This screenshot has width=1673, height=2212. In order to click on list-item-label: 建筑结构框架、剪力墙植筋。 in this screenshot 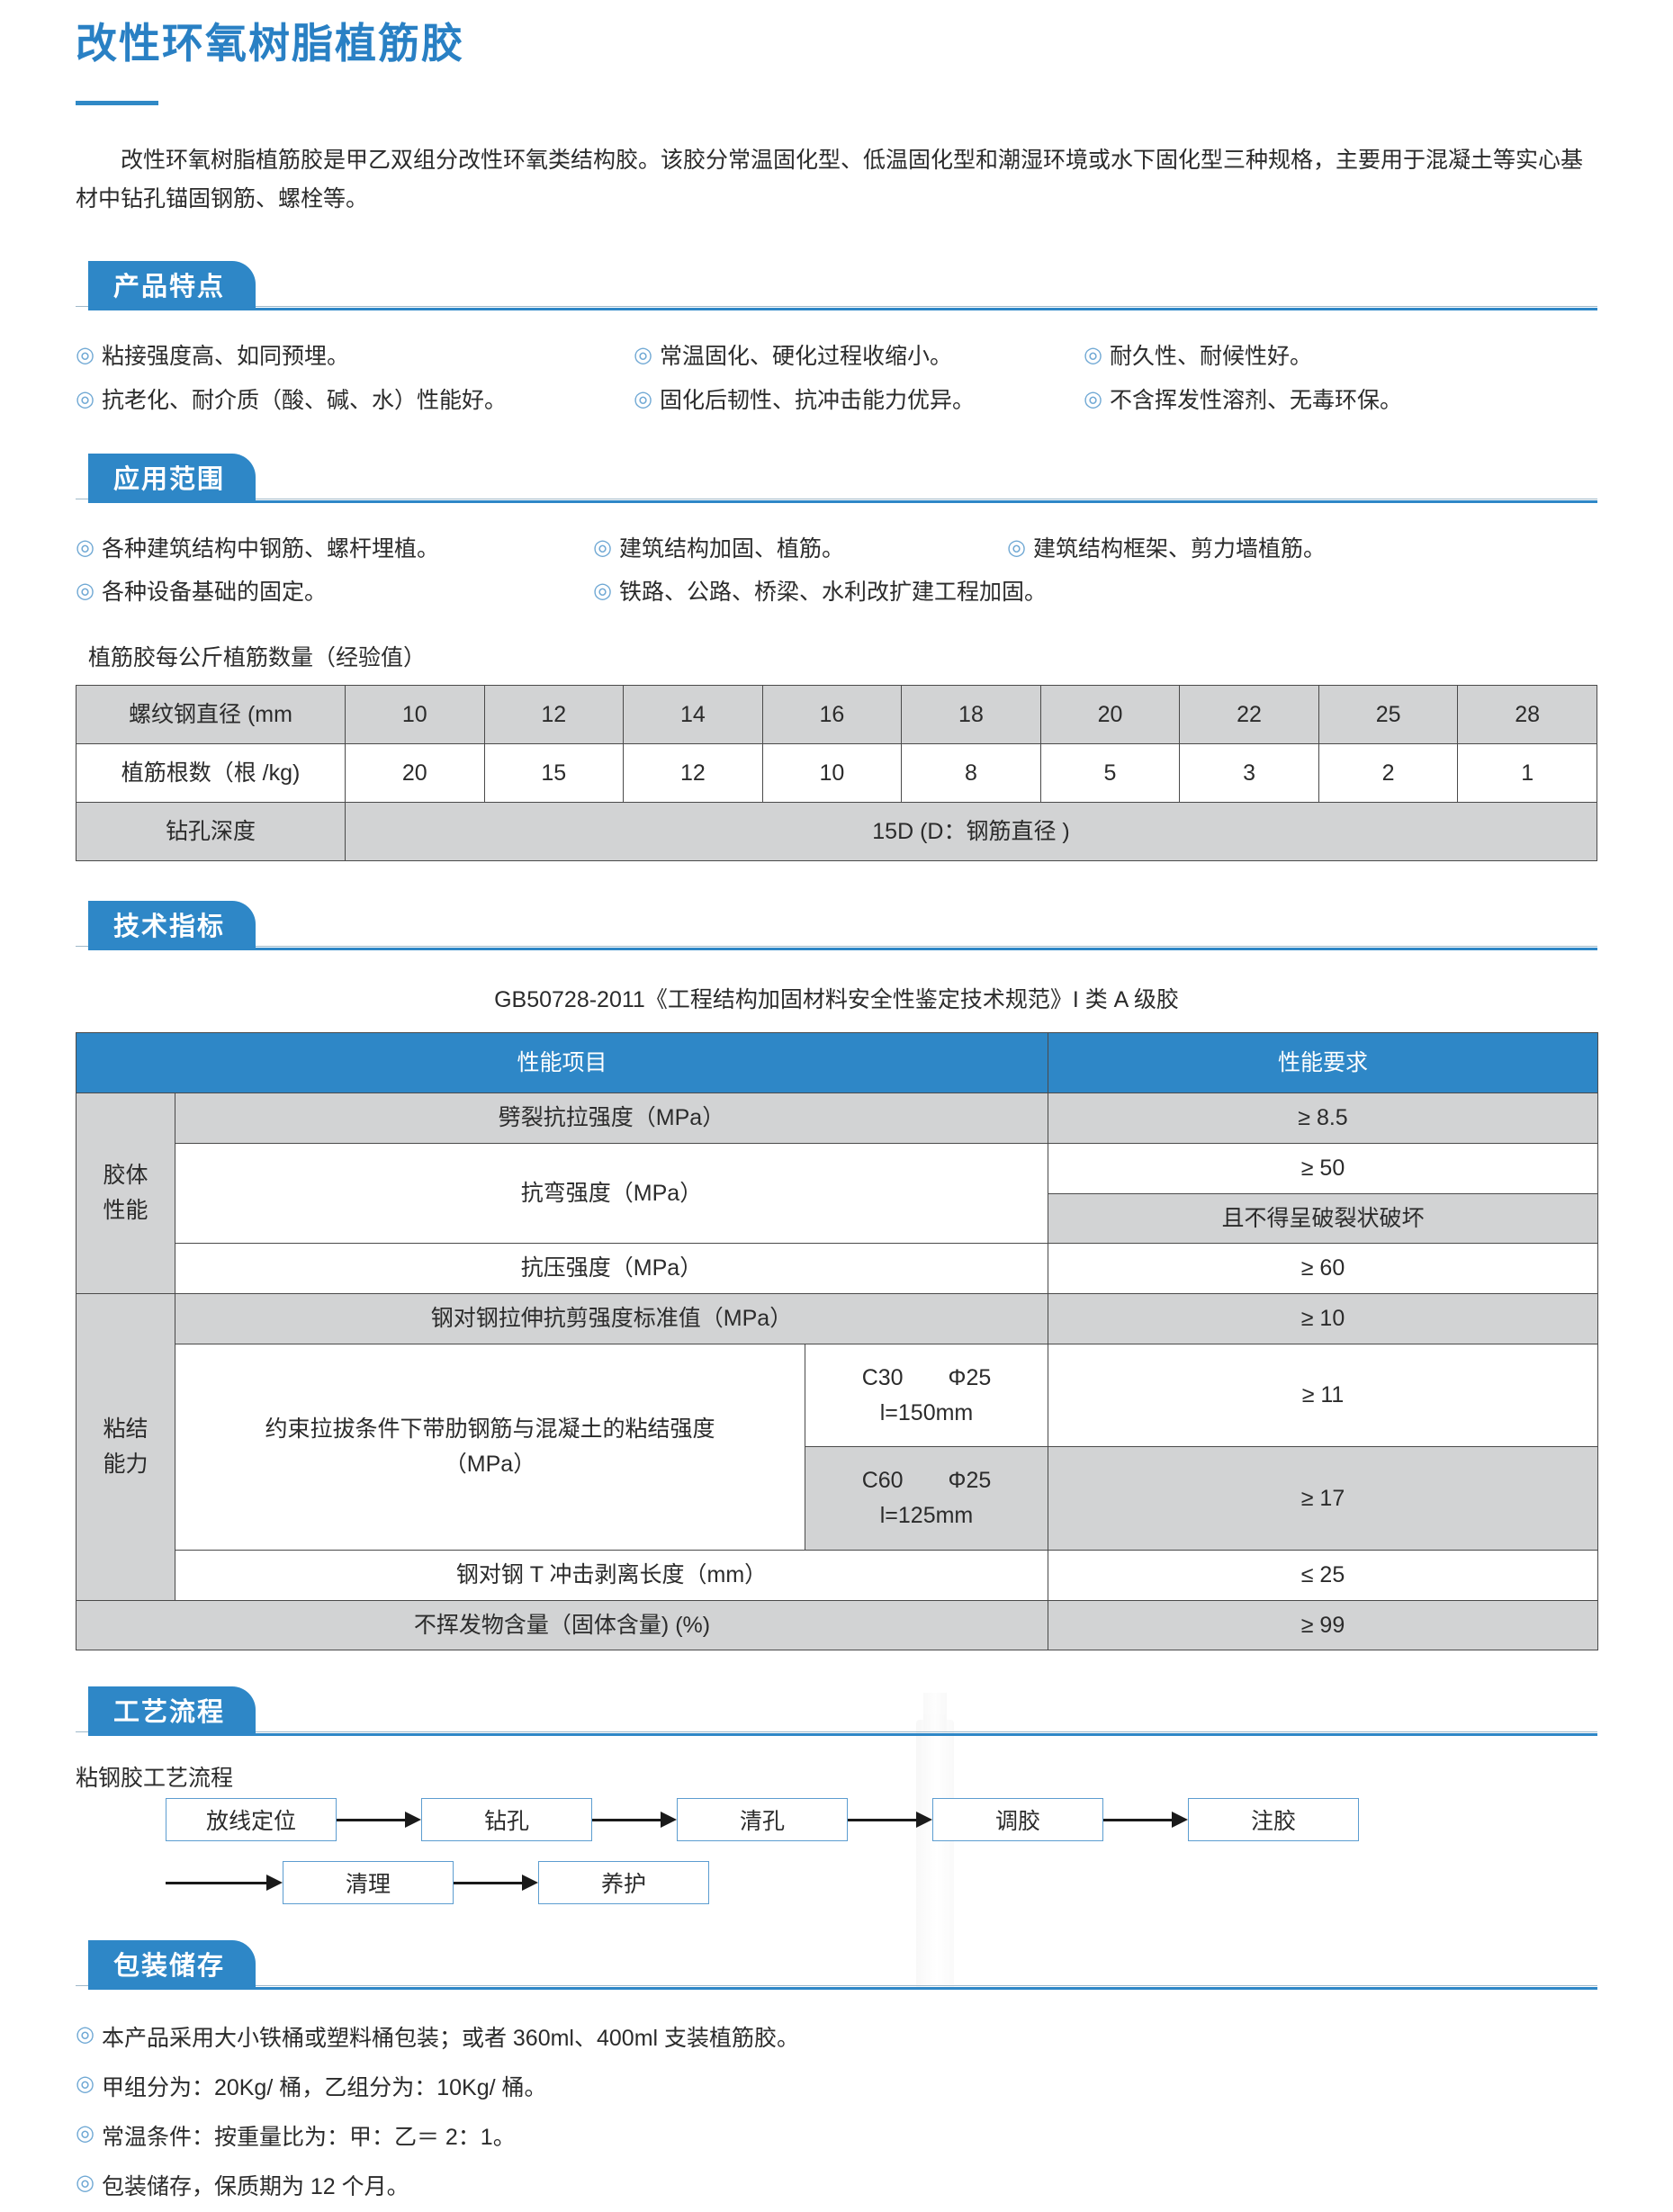, I will do `click(1179, 548)`.